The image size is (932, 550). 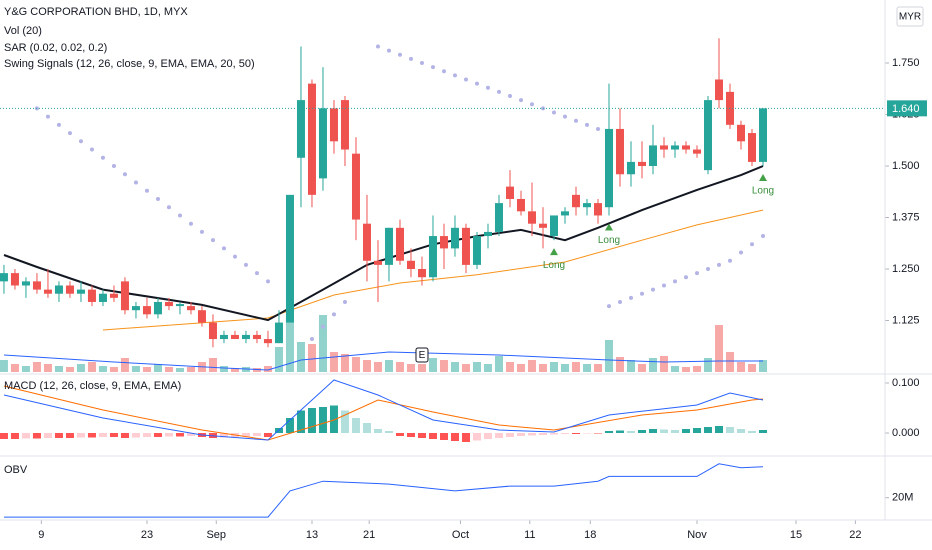 What do you see at coordinates (763, 191) in the screenshot?
I see `signal-label: Long` at bounding box center [763, 191].